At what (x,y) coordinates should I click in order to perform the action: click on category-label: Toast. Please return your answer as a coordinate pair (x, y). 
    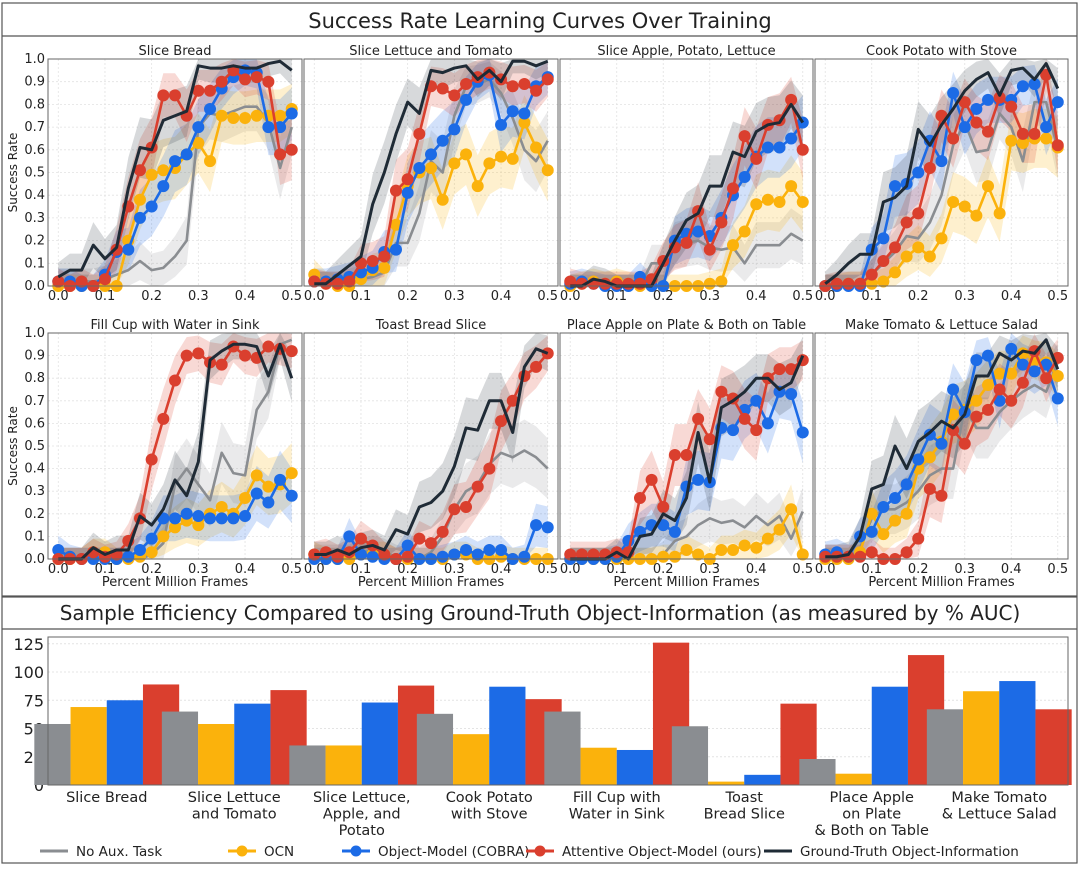
    Looking at the image, I should click on (744, 798).